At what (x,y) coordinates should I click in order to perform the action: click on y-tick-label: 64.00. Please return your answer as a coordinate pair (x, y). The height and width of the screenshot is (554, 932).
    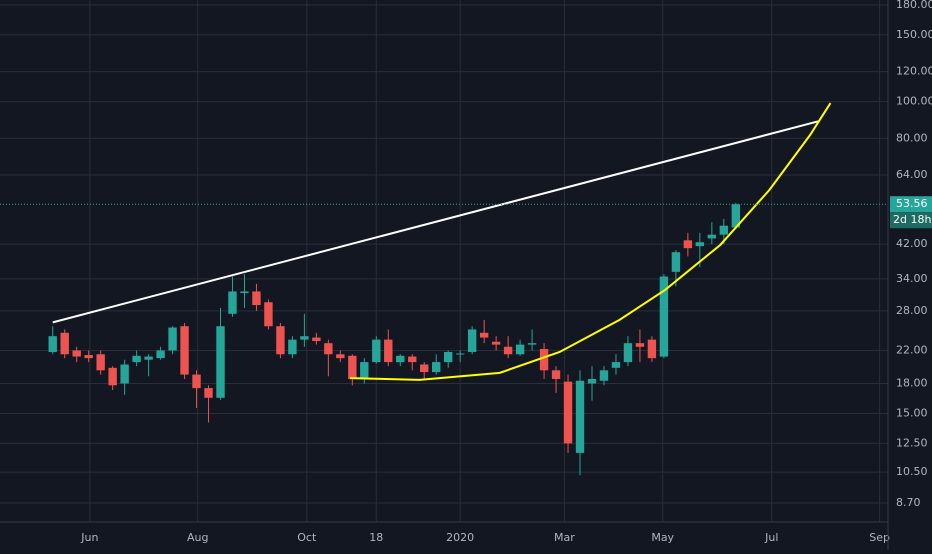
    Looking at the image, I should click on (912, 174).